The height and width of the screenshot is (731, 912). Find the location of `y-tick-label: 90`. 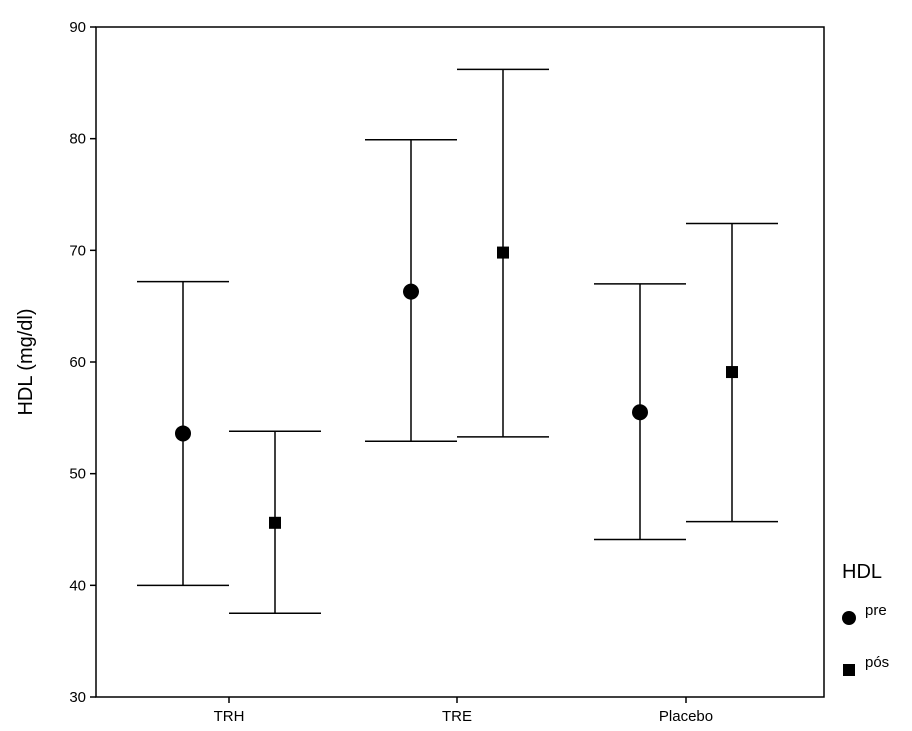

y-tick-label: 90 is located at coordinates (77, 27).